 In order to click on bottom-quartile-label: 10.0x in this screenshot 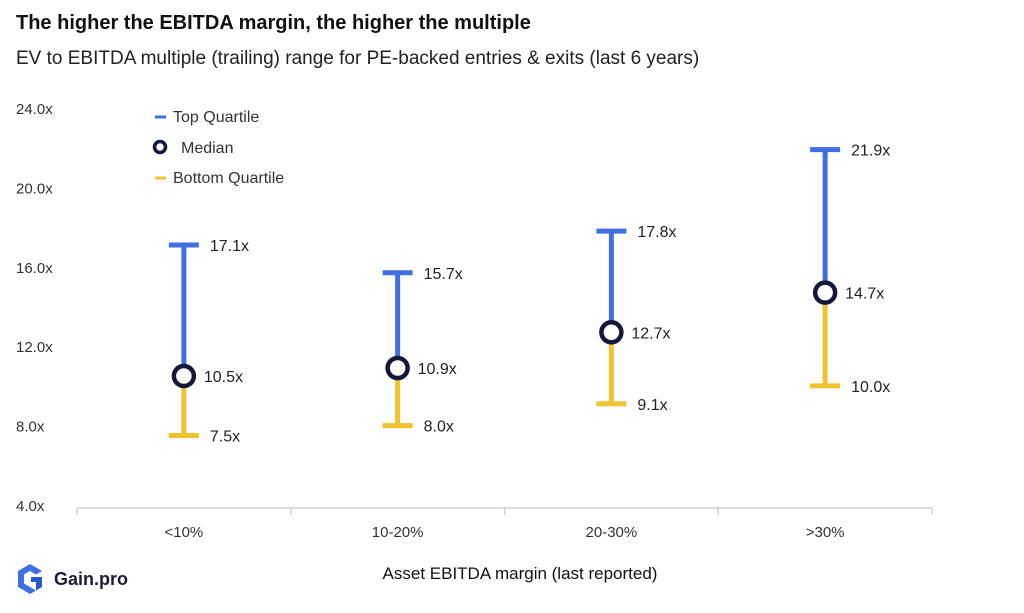, I will do `click(870, 387)`.